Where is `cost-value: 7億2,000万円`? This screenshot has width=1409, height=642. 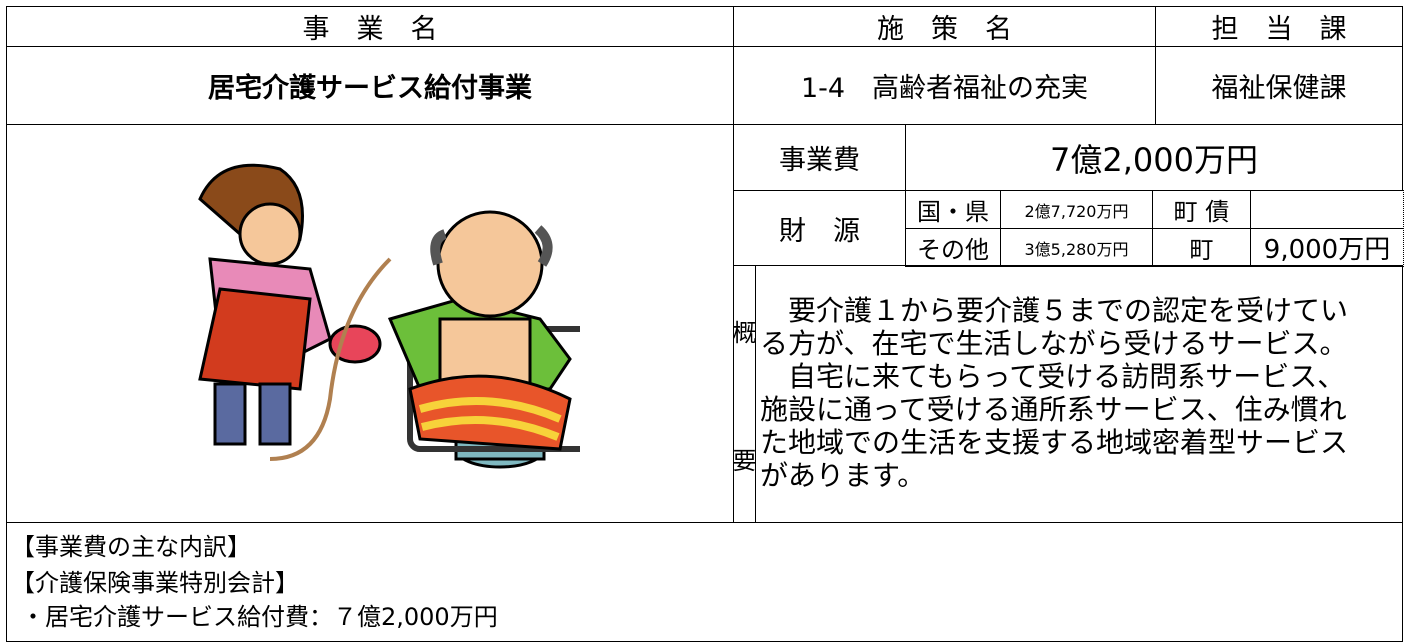 cost-value: 7億2,000万円 is located at coordinates (1154, 157).